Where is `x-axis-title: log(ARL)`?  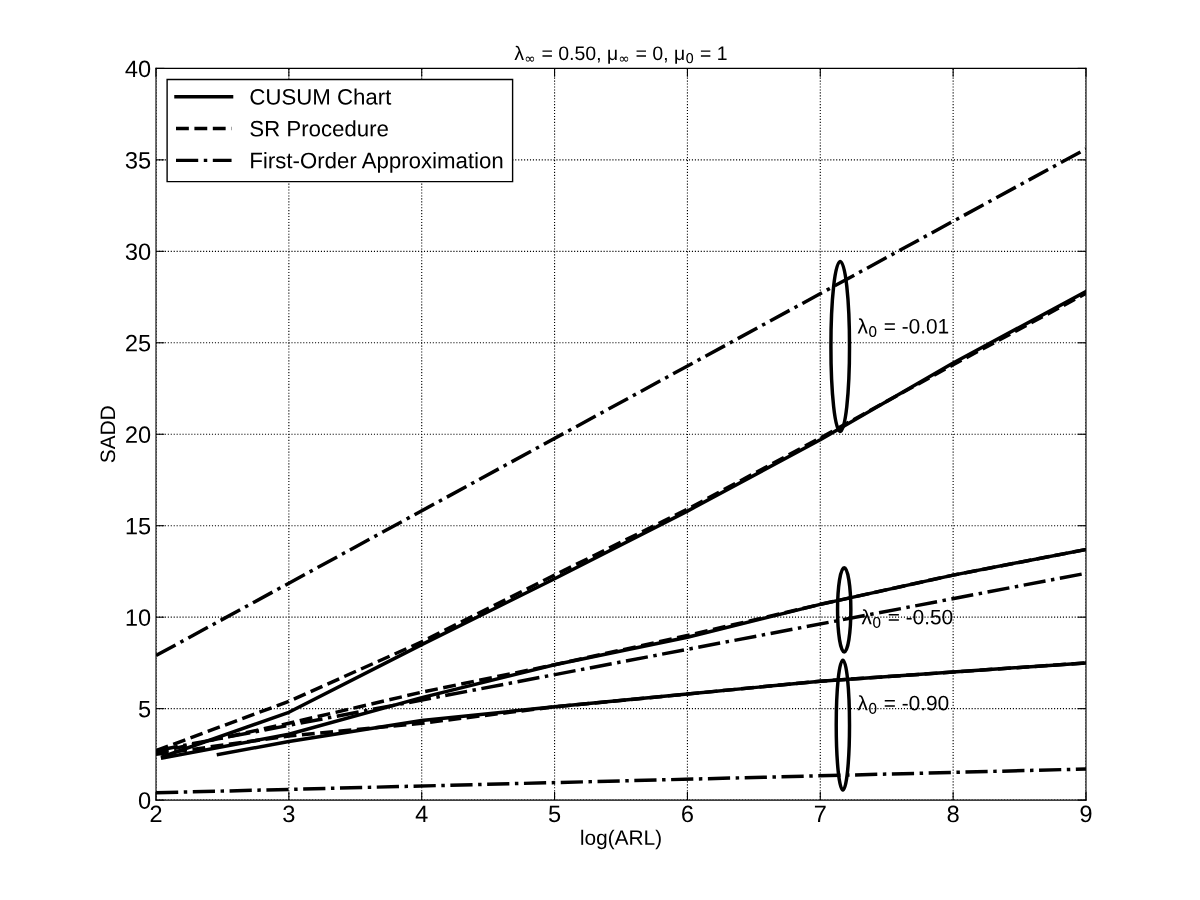 x-axis-title: log(ARL) is located at coordinates (621, 839).